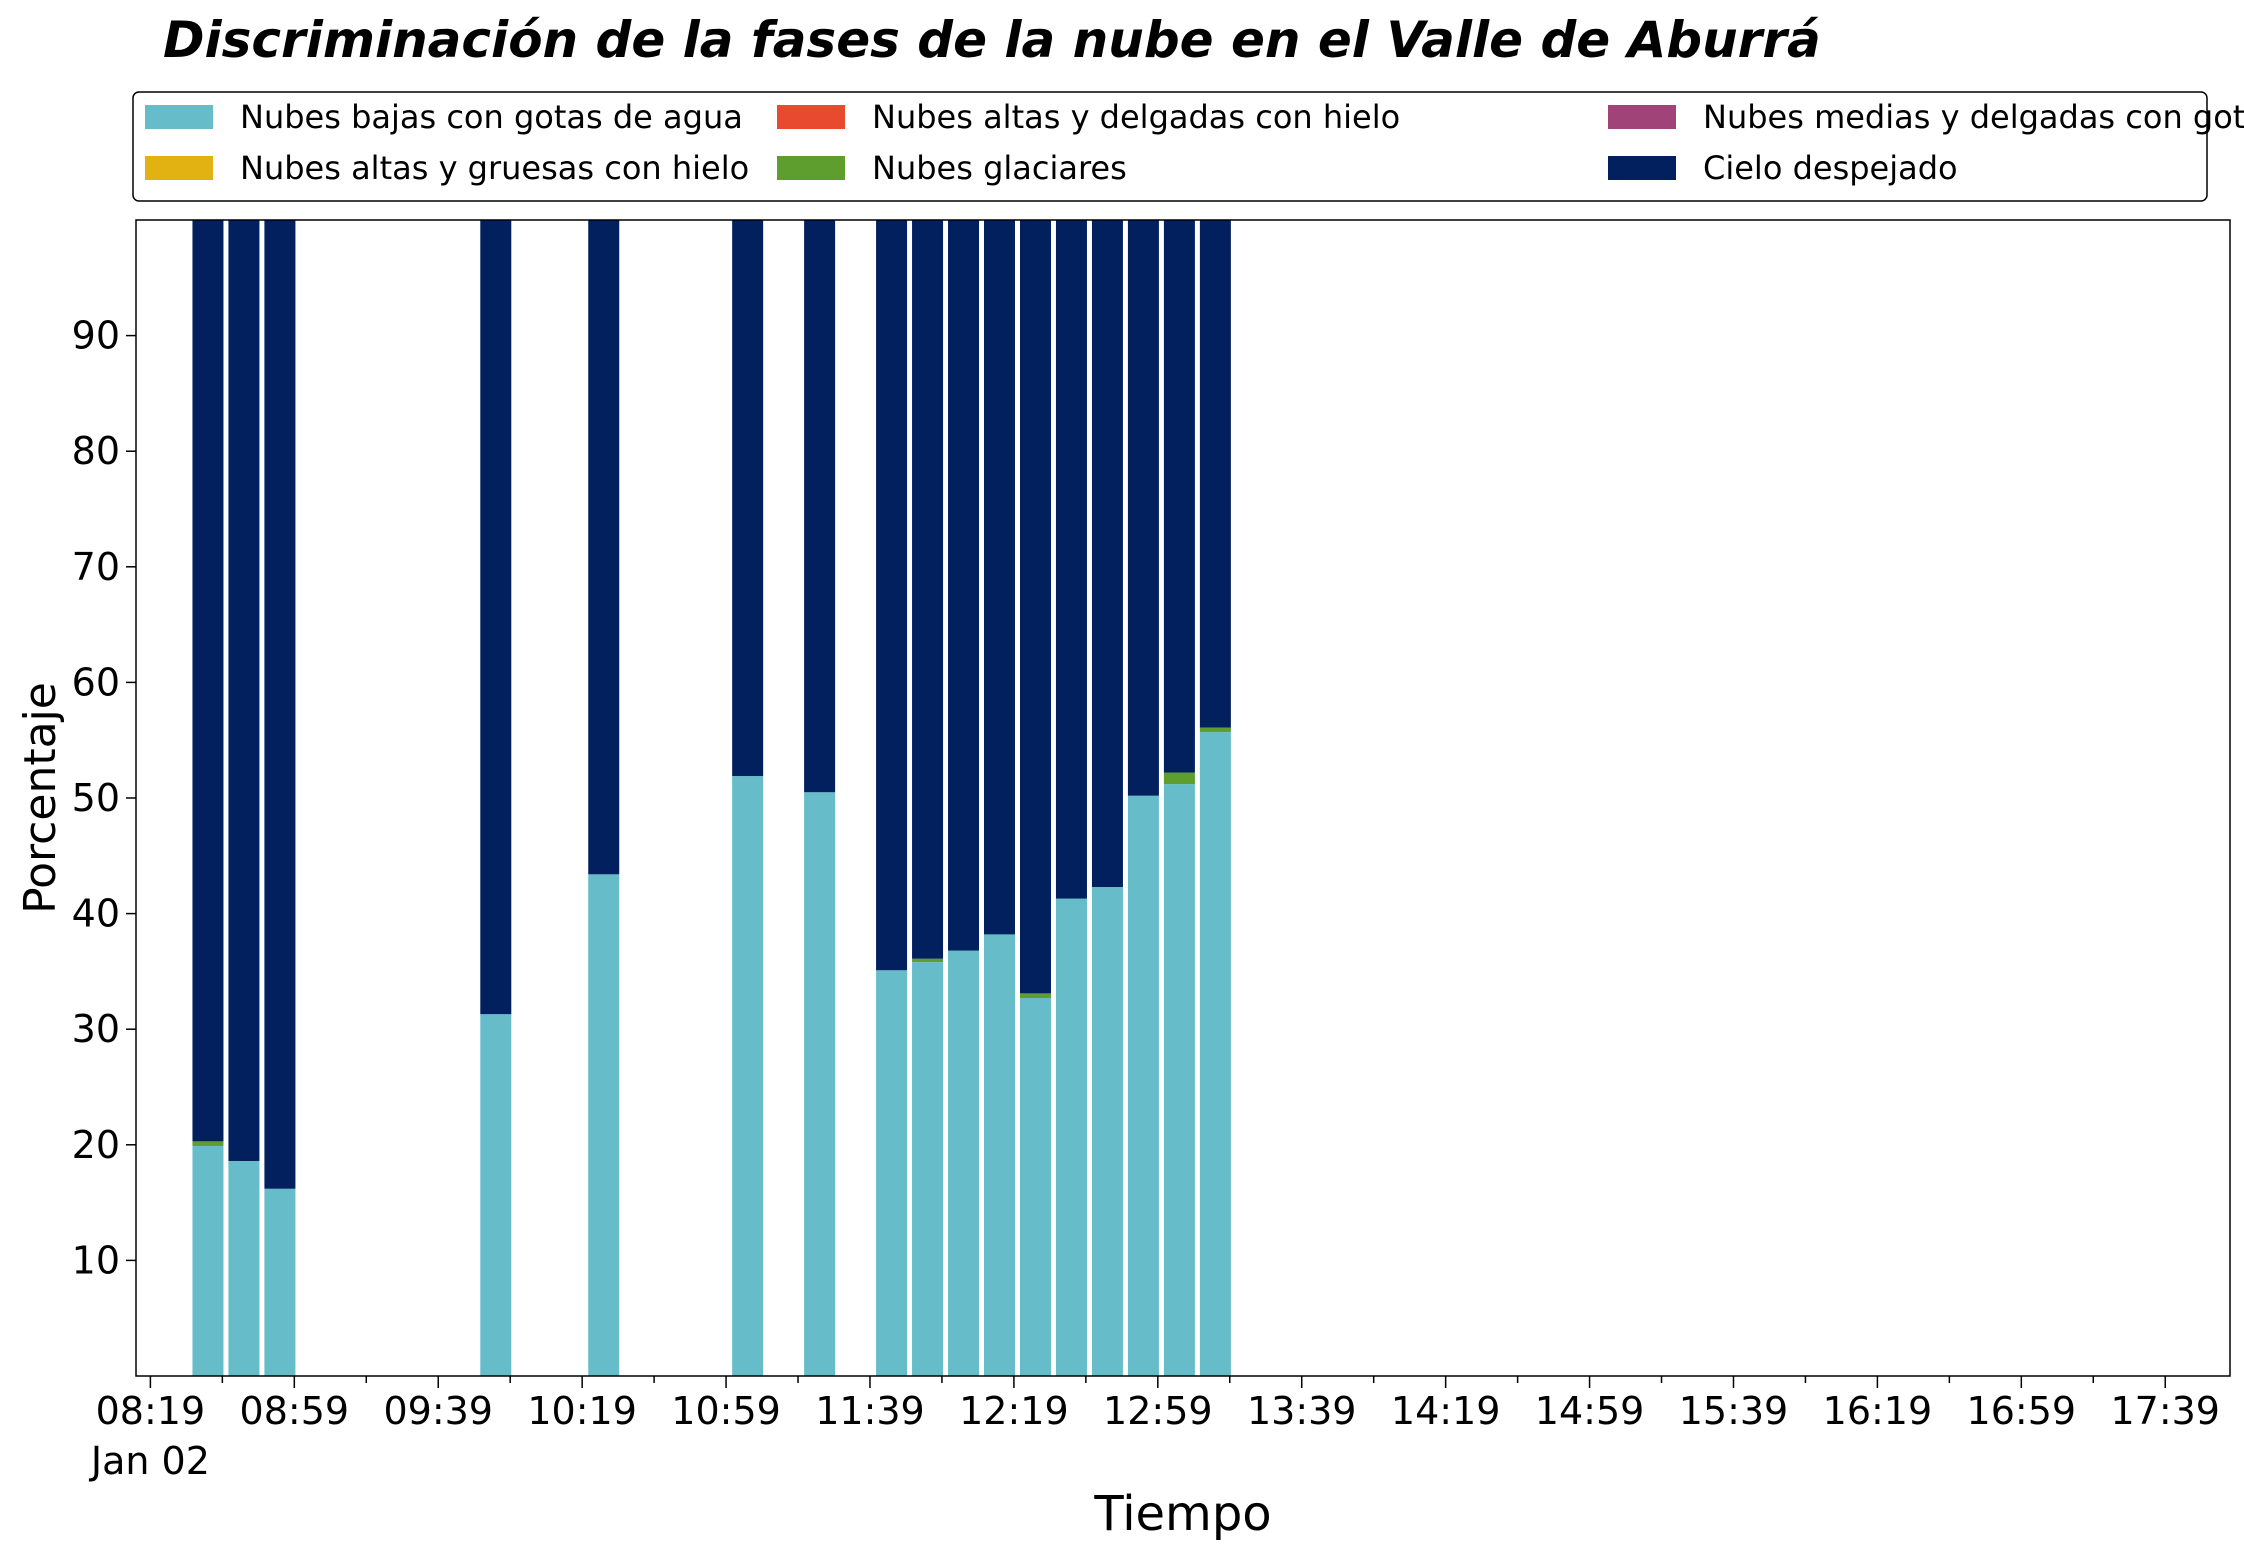  Describe the element at coordinates (1446, 1411) in the screenshot. I see `x-tick-label: 14:19` at that location.